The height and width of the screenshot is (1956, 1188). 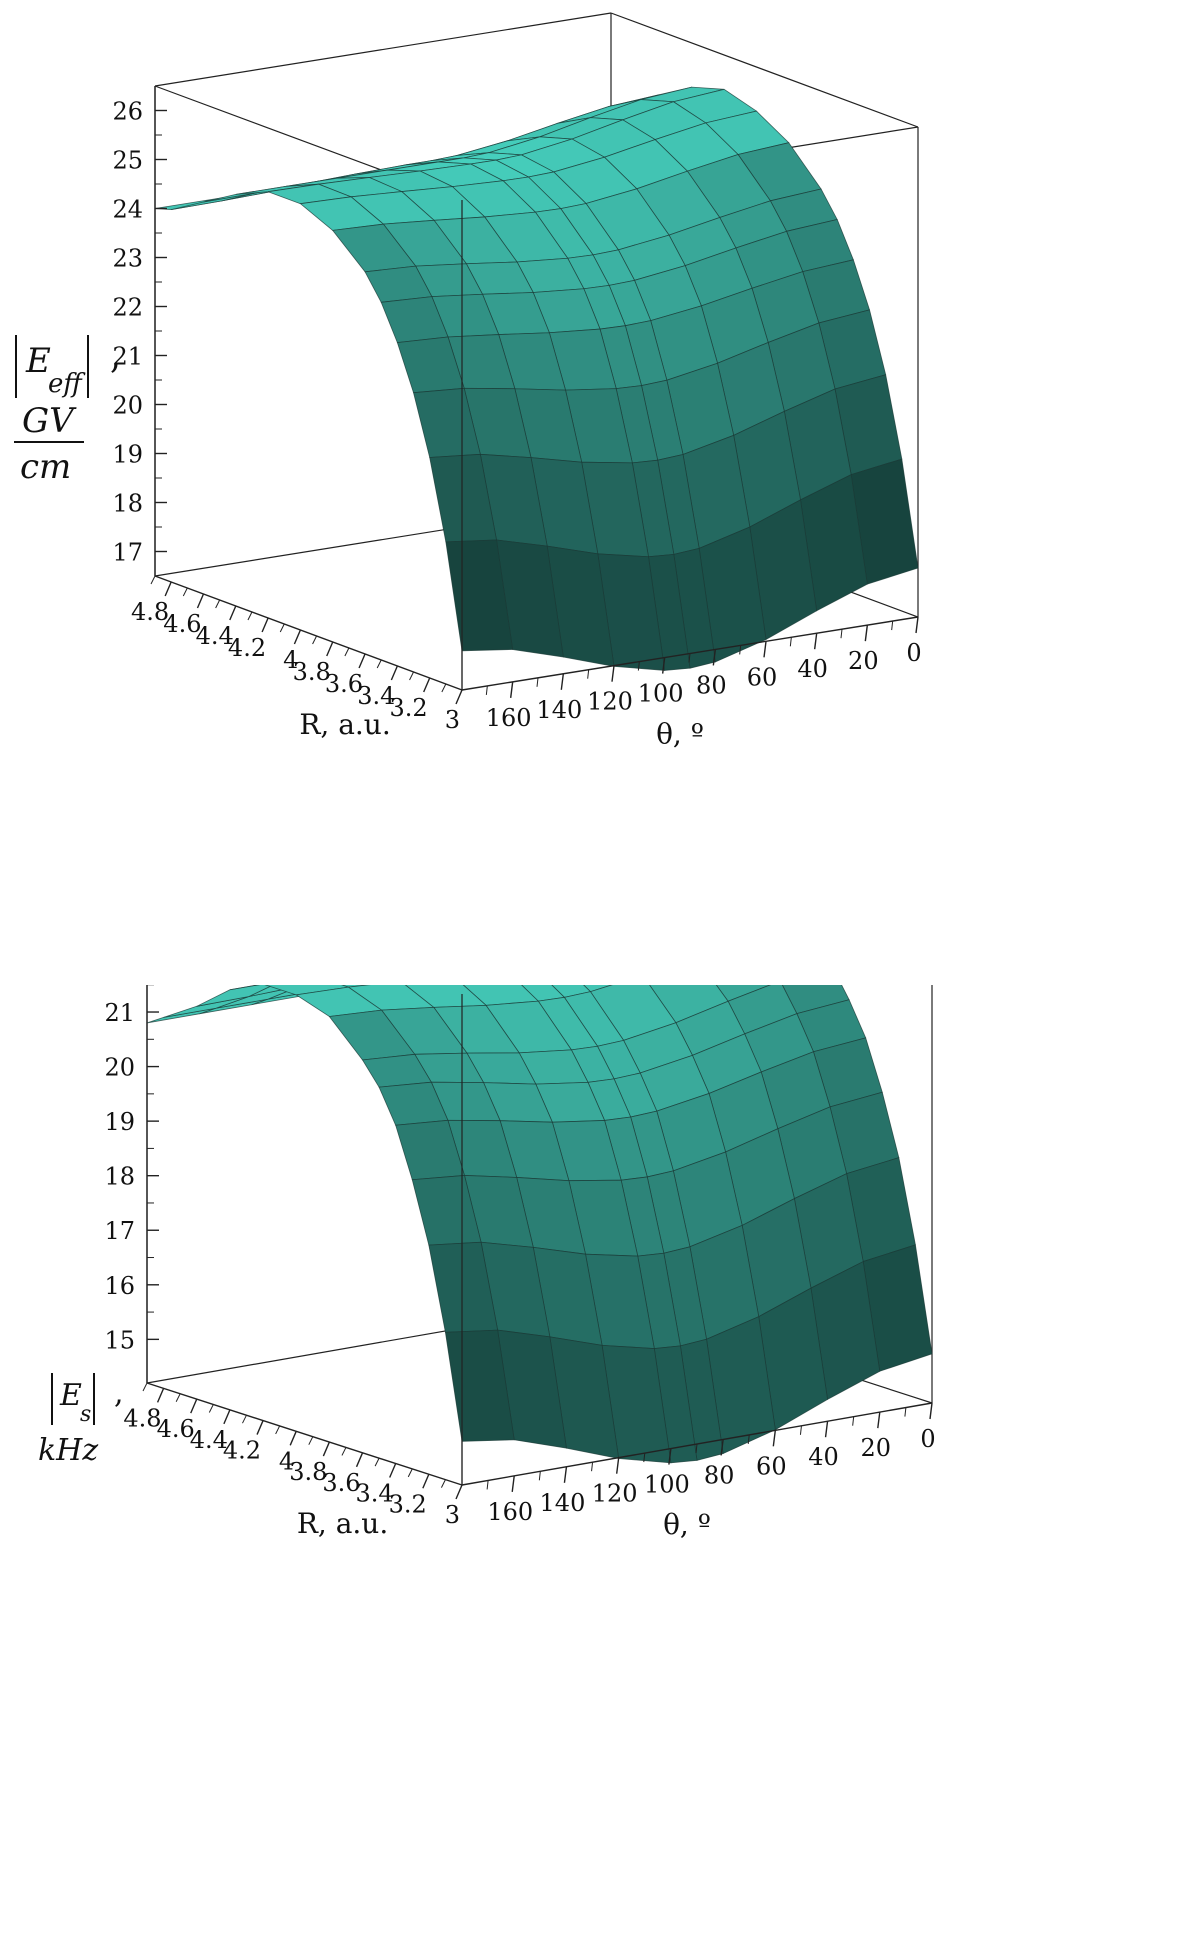 What do you see at coordinates (408, 1504) in the screenshot?
I see `x-tick-label: 3.2` at bounding box center [408, 1504].